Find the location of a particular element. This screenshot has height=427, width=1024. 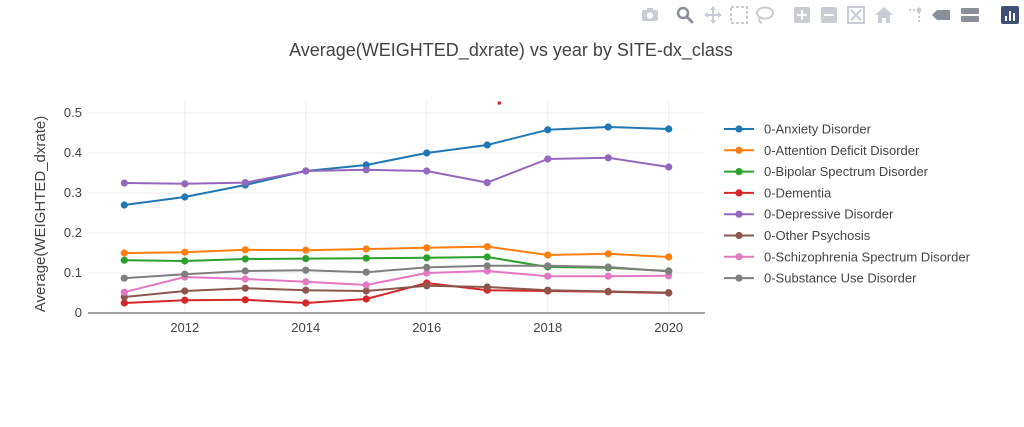

legend-item: 0-Attention Deficit Disorder is located at coordinates (822, 150).